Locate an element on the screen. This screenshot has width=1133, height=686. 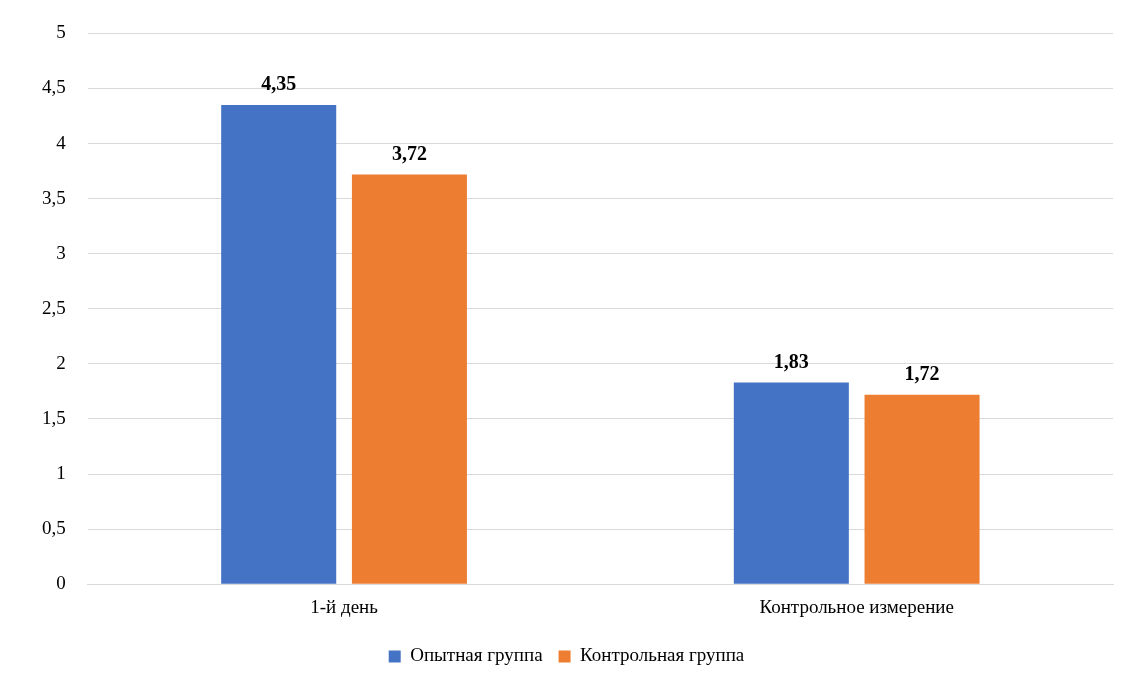
x-tick-label: Контрольное измерение is located at coordinates (856, 606).